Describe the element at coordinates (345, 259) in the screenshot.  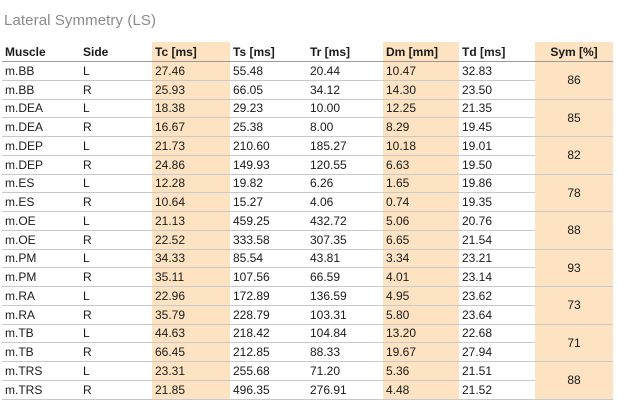
I see `cell-tr: 43.81` at that location.